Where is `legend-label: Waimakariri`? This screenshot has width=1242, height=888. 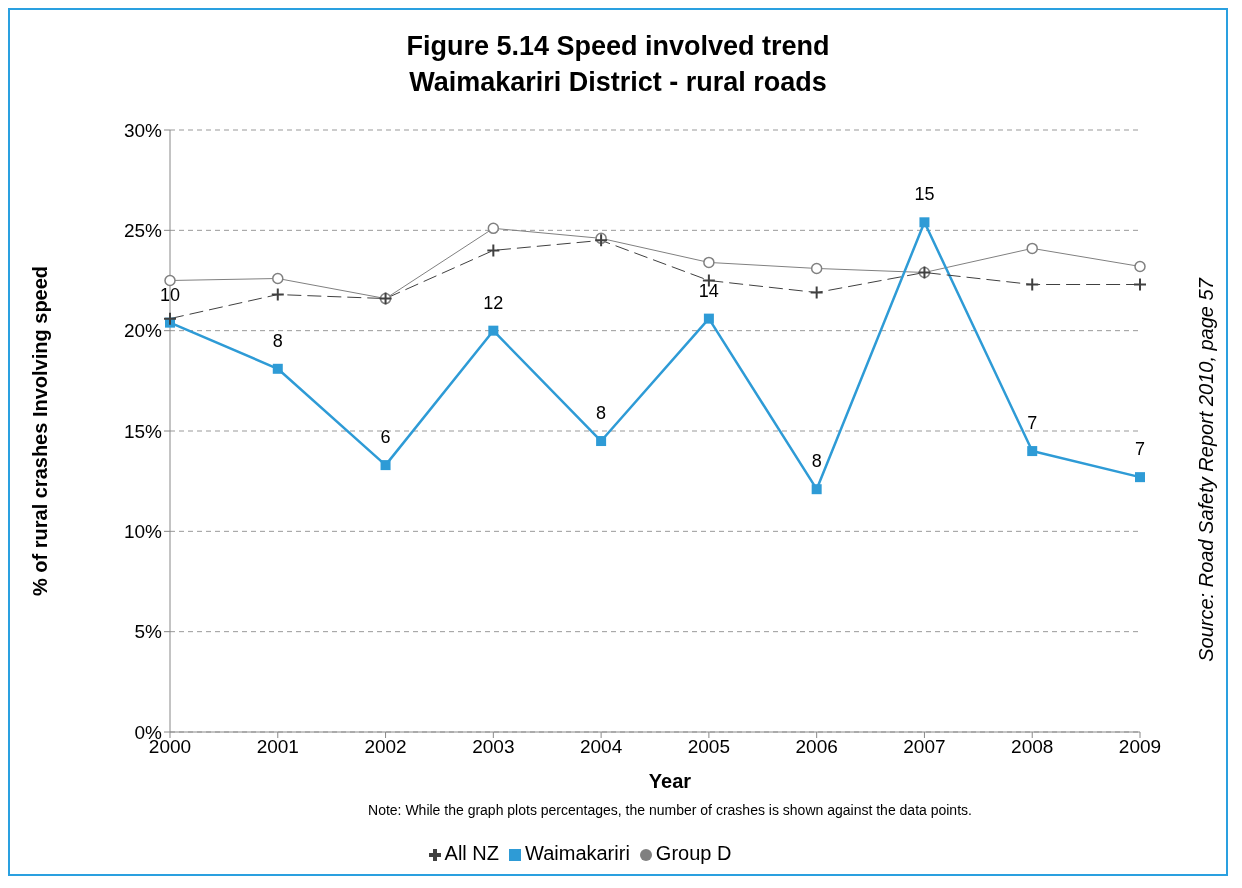
legend-label: Waimakariri is located at coordinates (577, 853).